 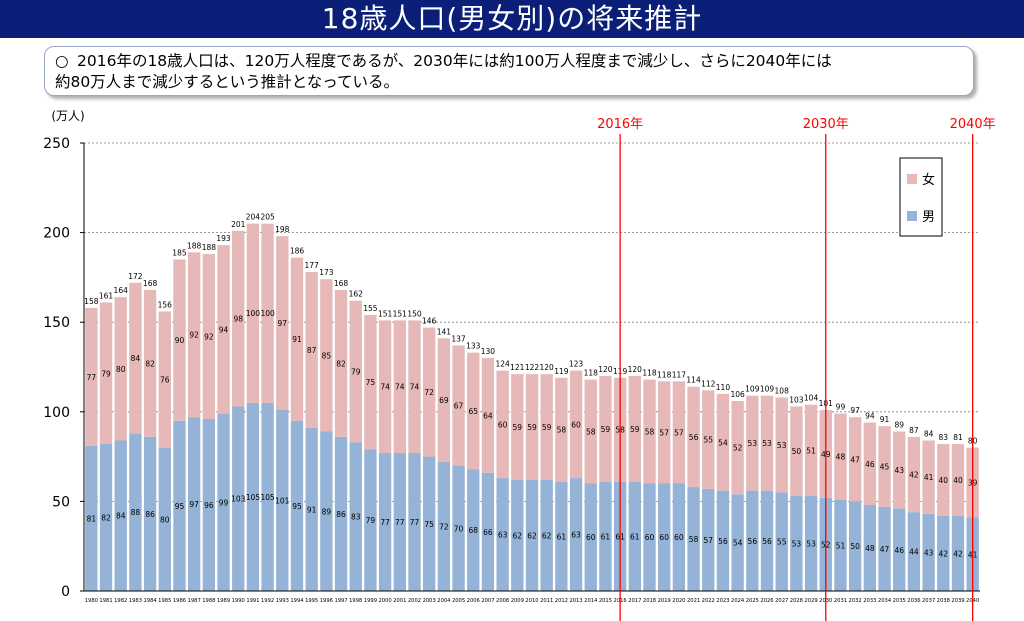 I want to click on data-label-total: 164, so click(x=121, y=290).